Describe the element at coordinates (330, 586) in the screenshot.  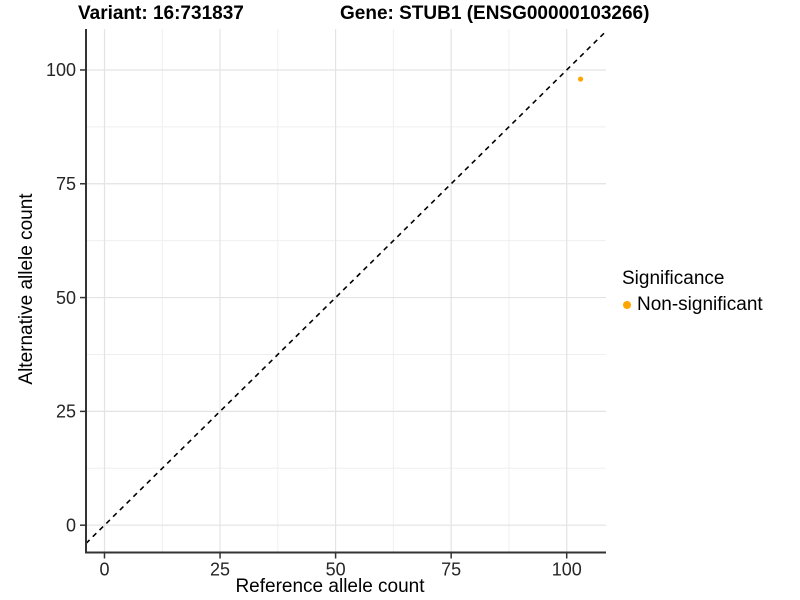
I see `x-axis-title: Reference allele count` at that location.